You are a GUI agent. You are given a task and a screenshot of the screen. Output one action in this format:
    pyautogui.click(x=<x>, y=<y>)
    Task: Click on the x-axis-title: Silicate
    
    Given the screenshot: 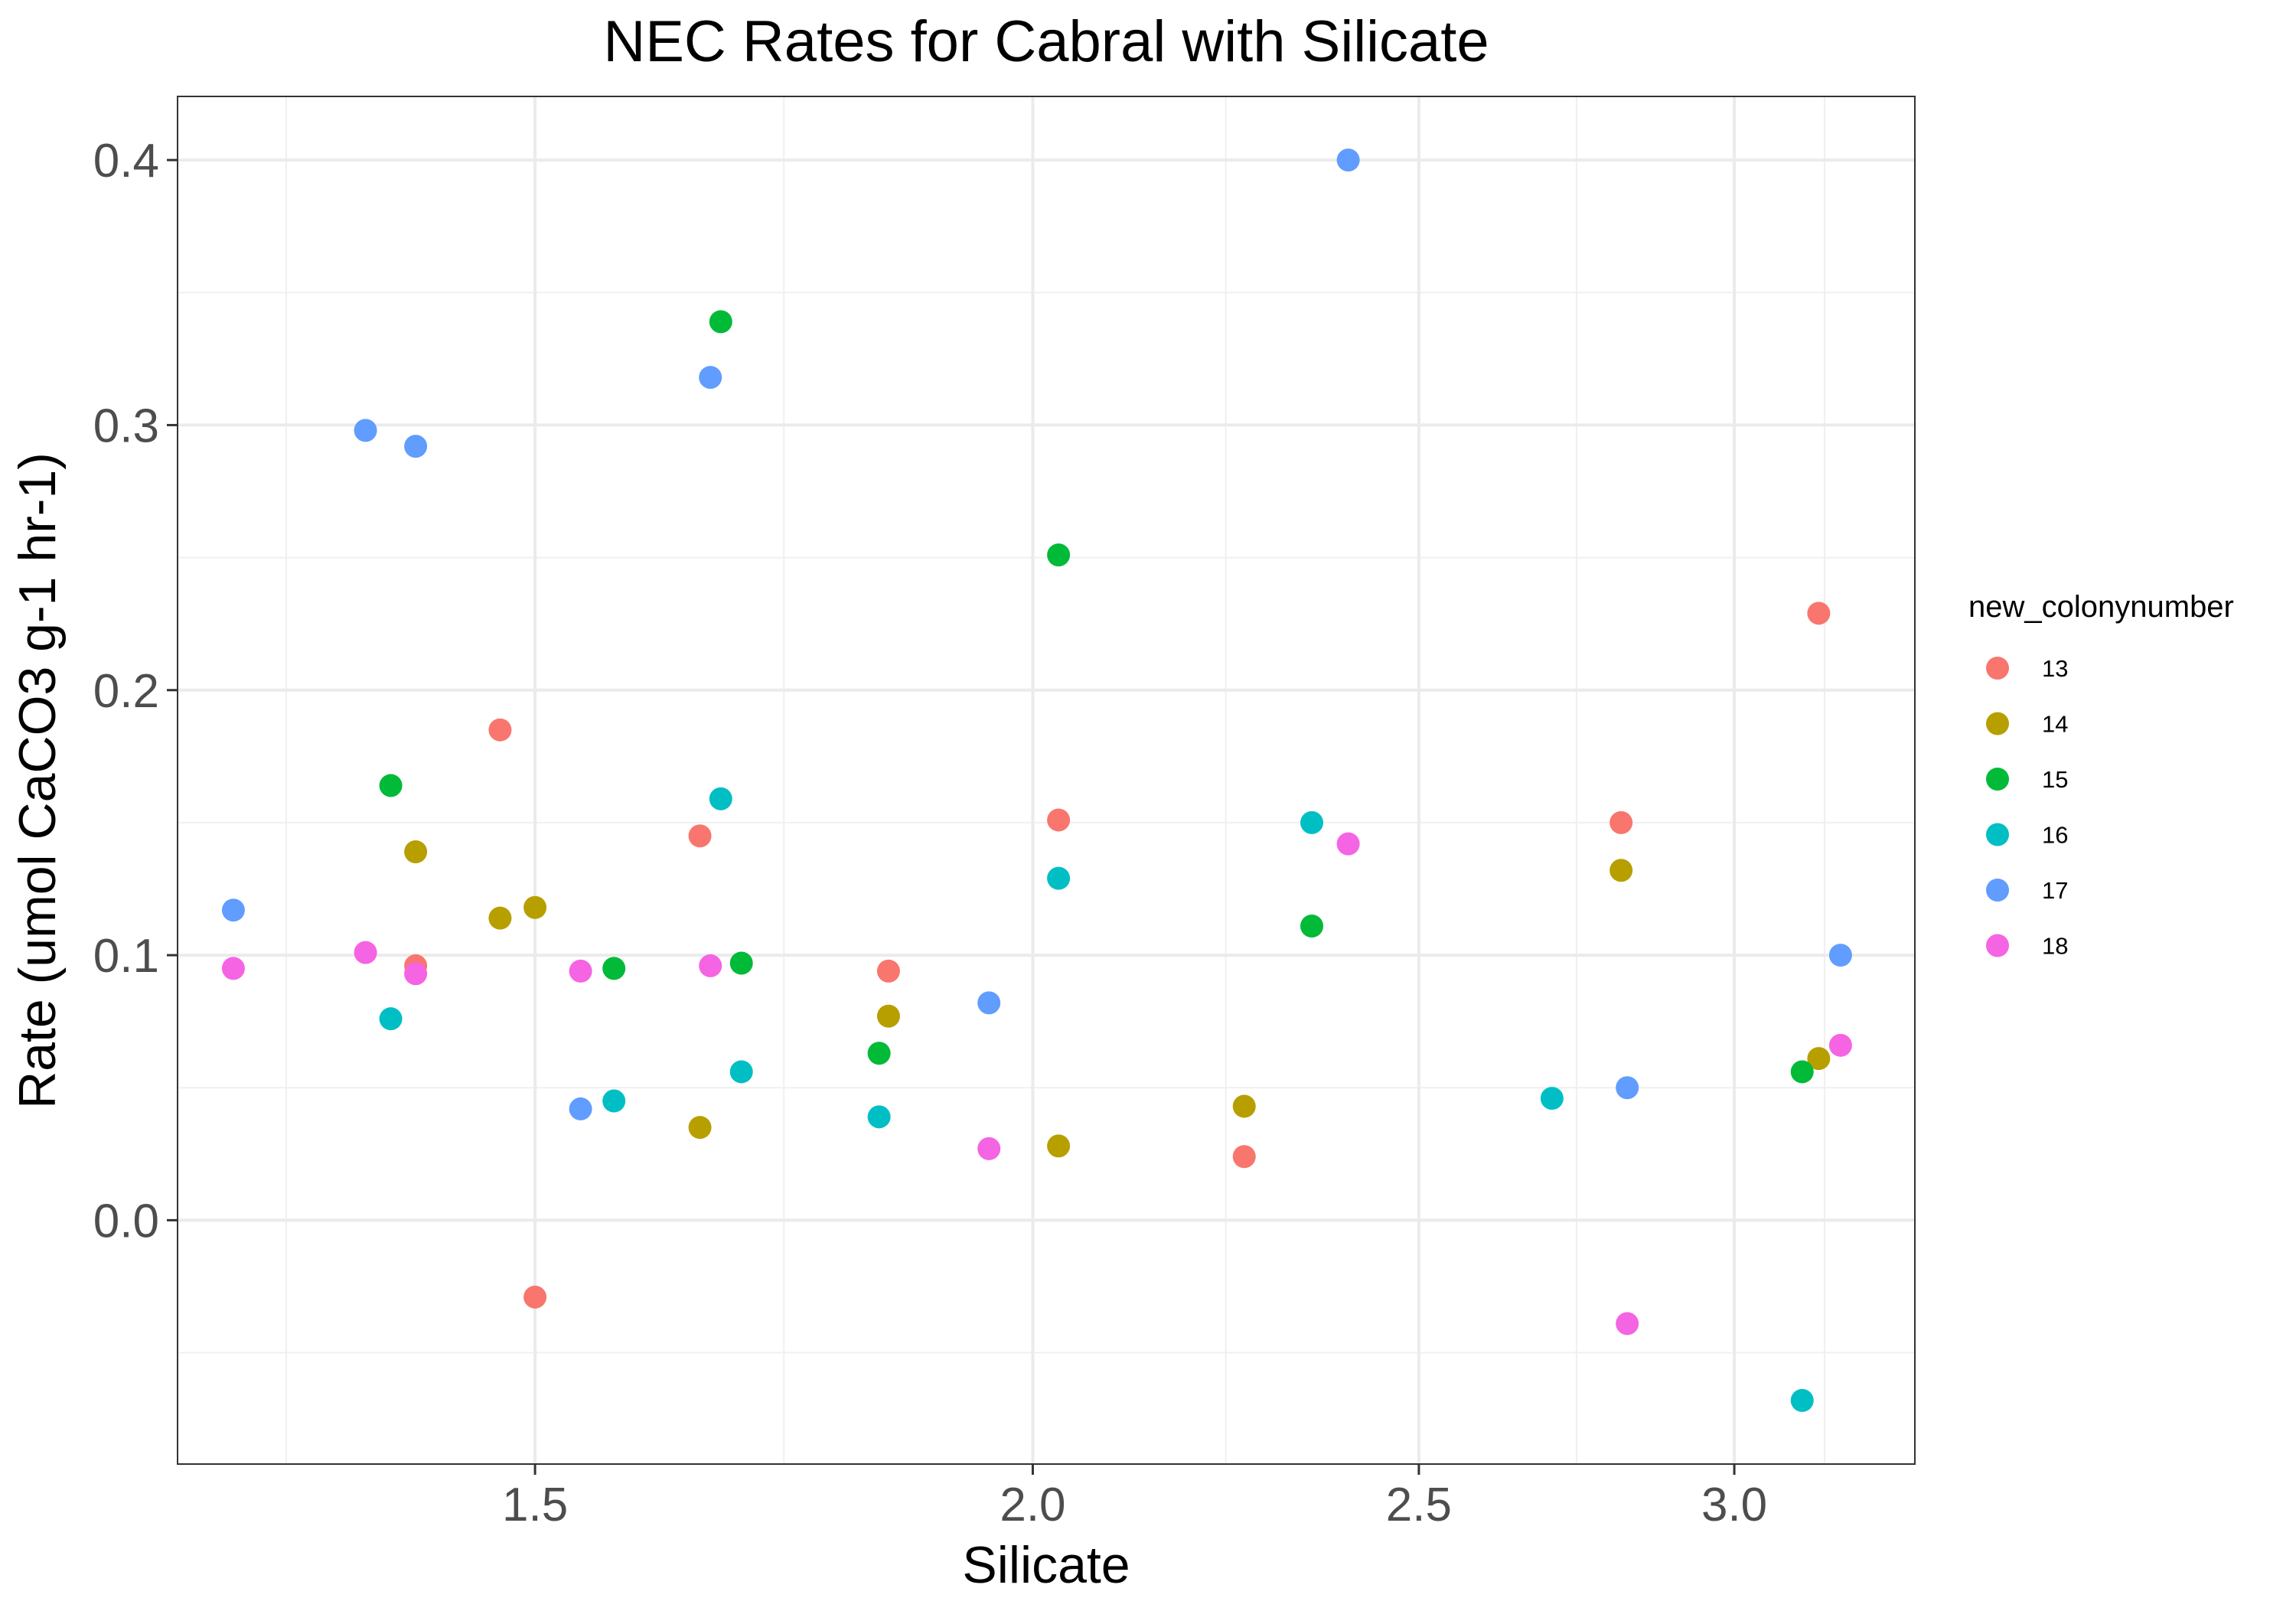 What is the action you would take?
    pyautogui.click(x=1046, y=1565)
    